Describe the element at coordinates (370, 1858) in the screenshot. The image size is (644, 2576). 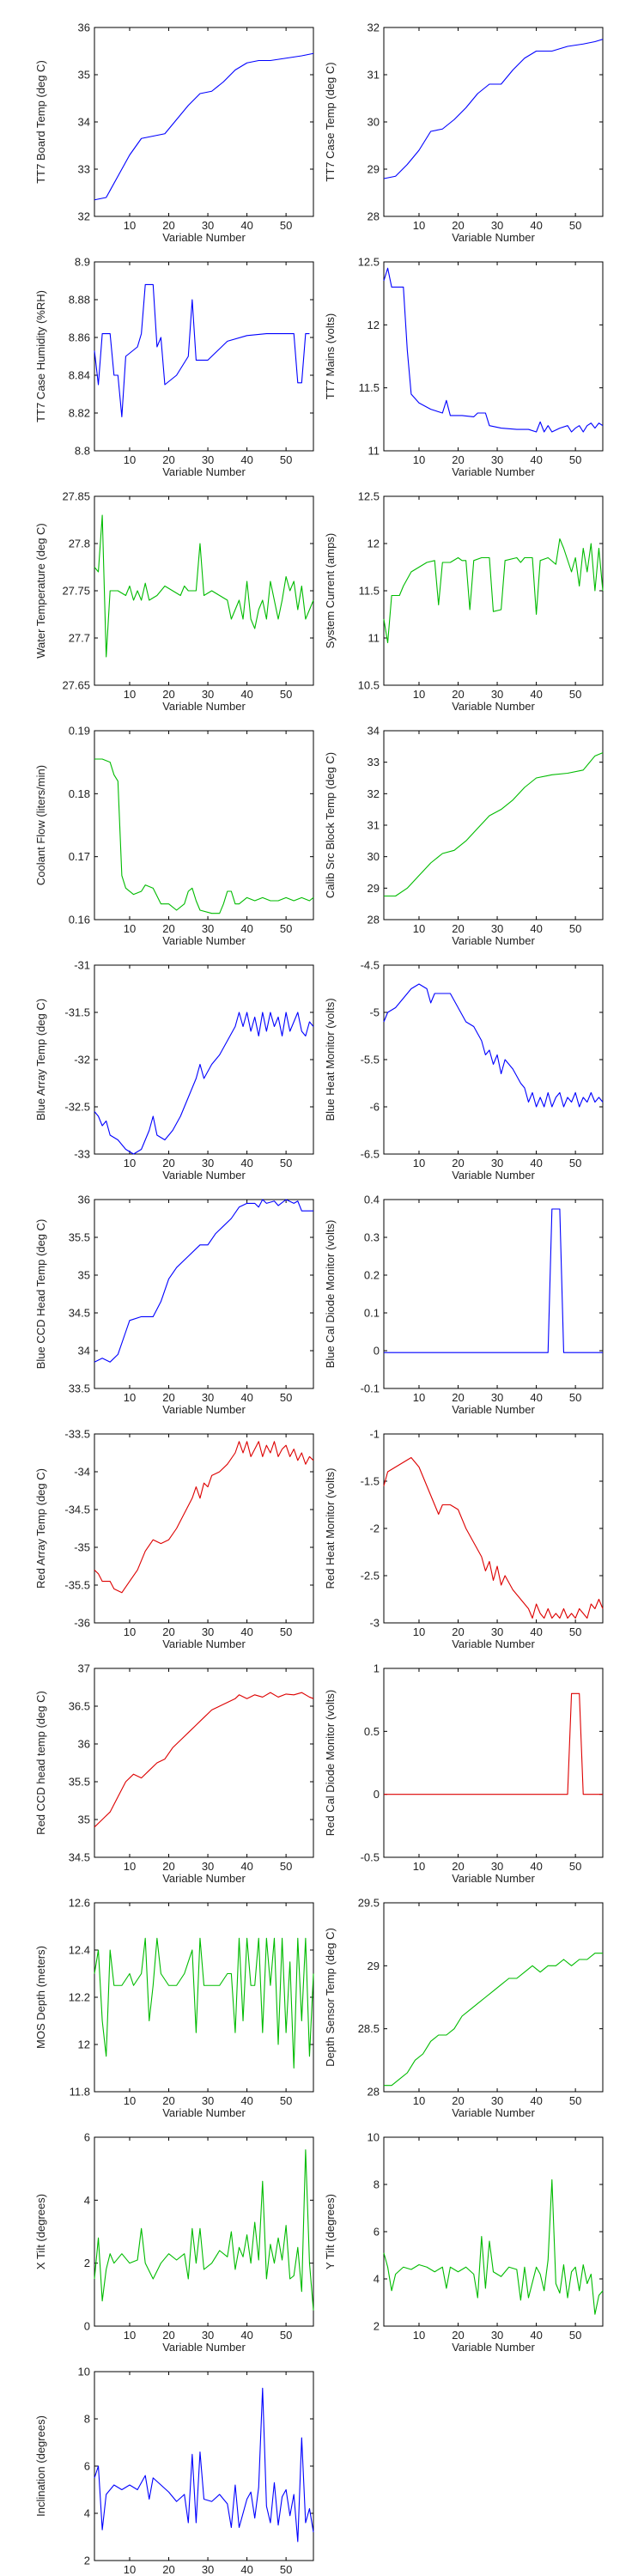
I see `y-tick-label: -0.5` at that location.